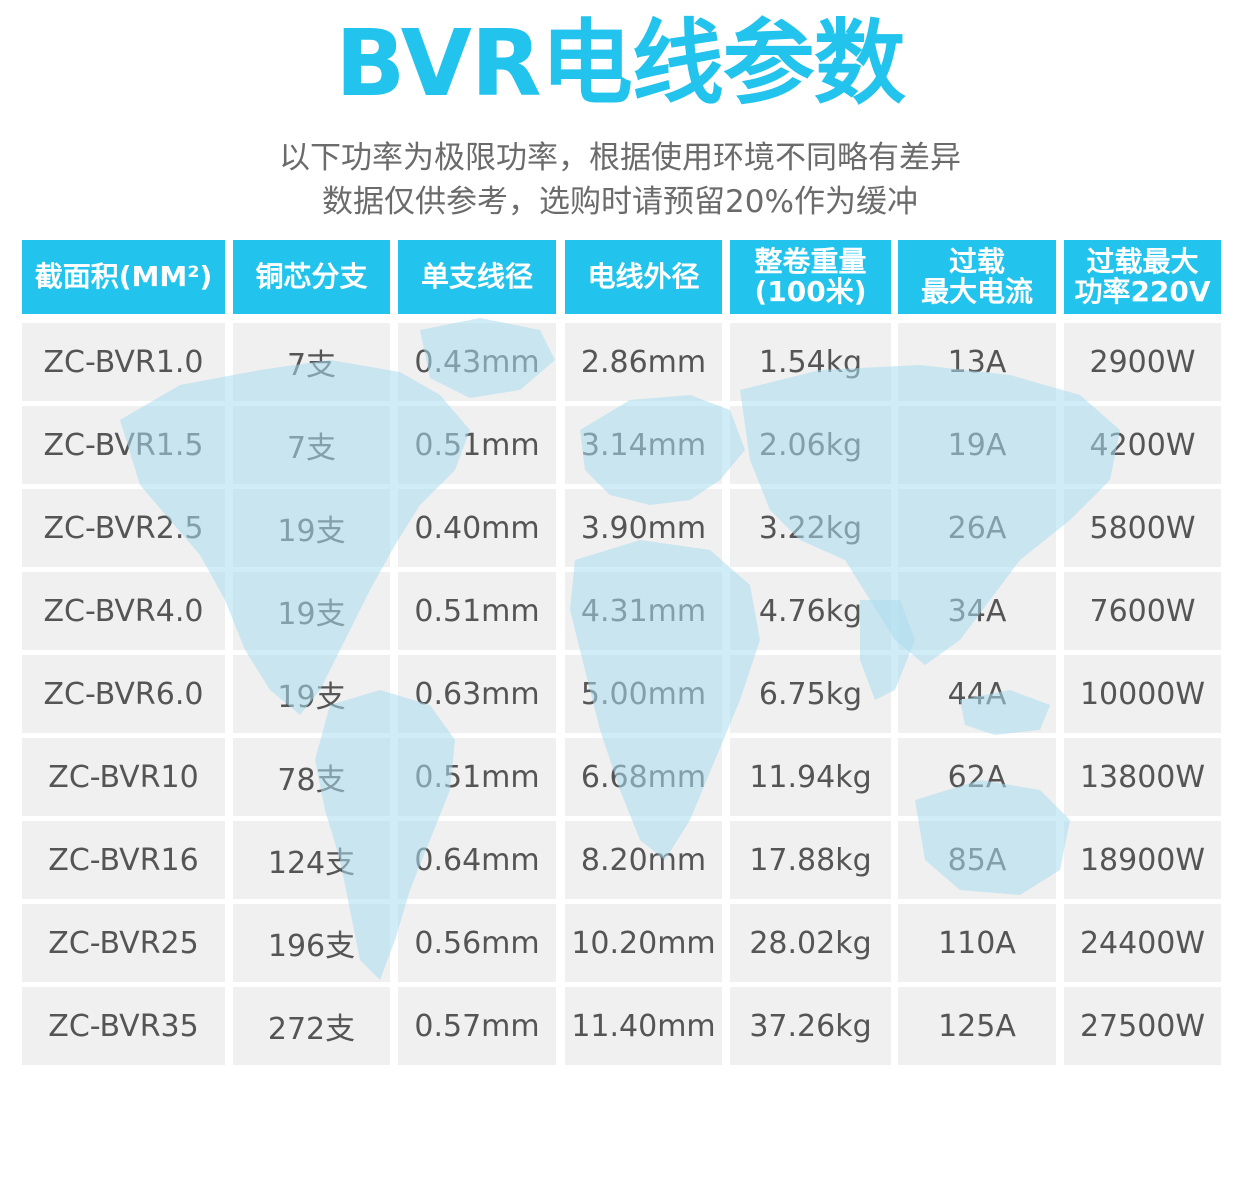 This screenshot has width=1240, height=1177. I want to click on table-cell: 6.68mm, so click(643, 777).